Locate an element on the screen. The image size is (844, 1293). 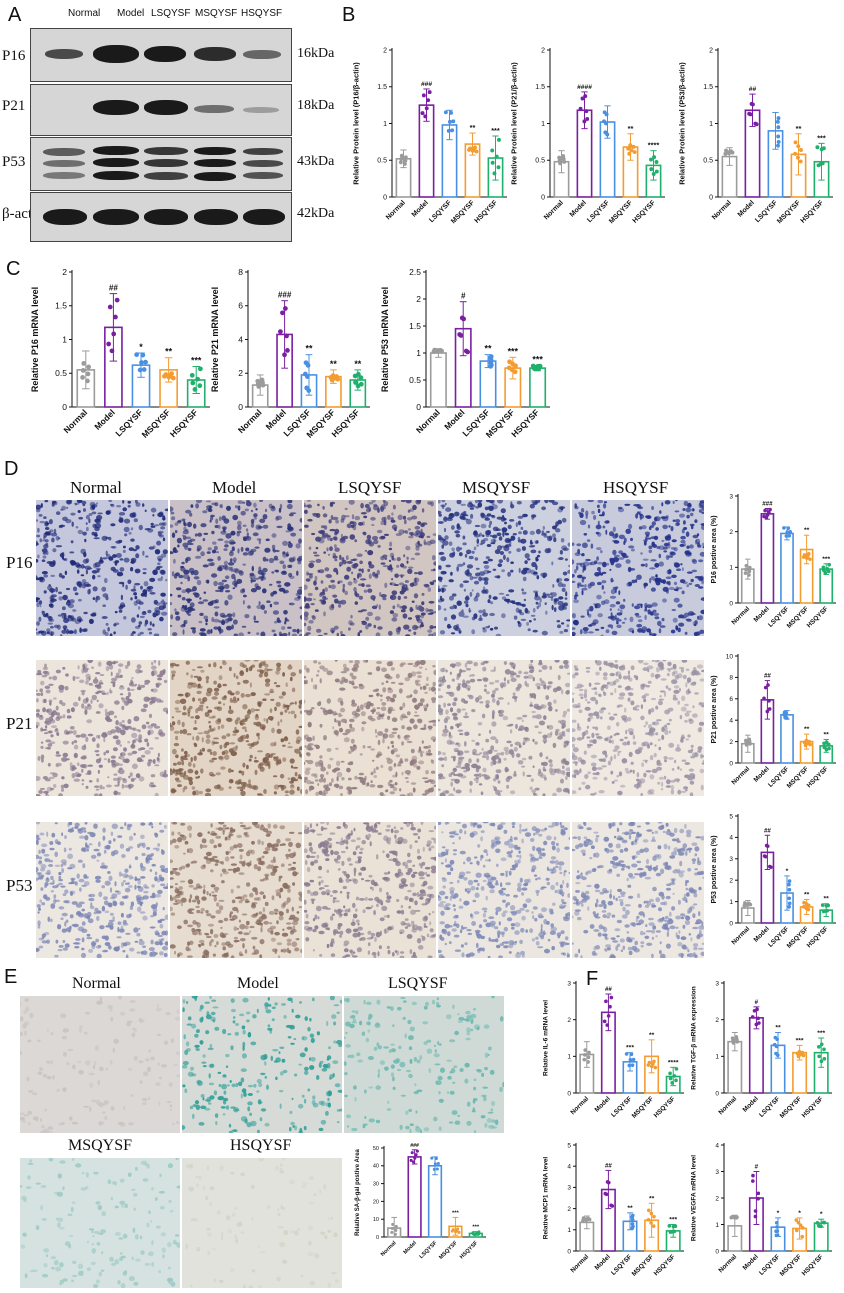
ihc-row-p53: P53 is located at coordinates (19, 885).